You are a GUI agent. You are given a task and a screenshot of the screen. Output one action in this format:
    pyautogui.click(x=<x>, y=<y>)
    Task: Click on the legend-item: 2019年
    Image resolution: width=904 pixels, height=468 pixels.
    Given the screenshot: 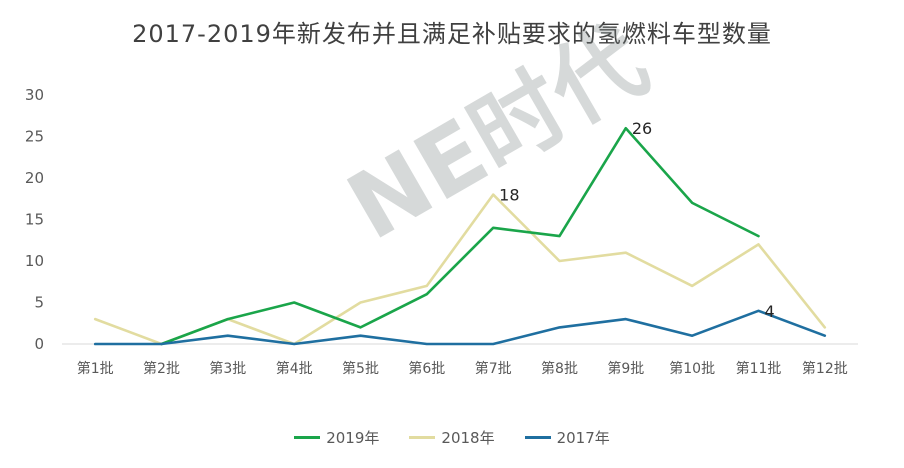 What is the action you would take?
    pyautogui.click(x=336, y=437)
    